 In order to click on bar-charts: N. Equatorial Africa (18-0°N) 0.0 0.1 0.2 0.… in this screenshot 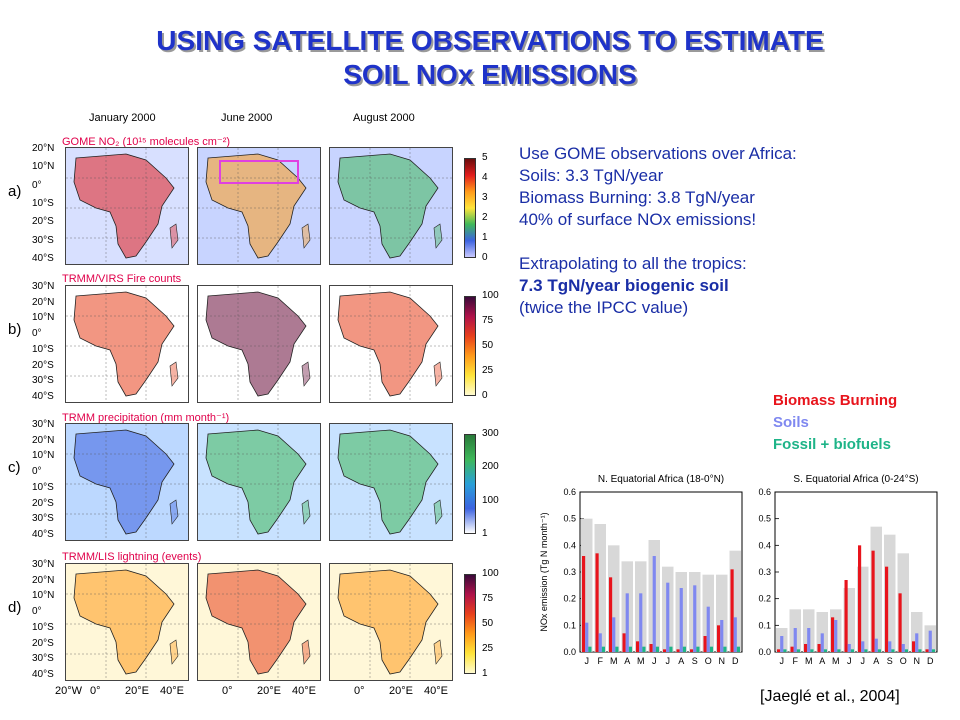, I will do `click(738, 570)`.